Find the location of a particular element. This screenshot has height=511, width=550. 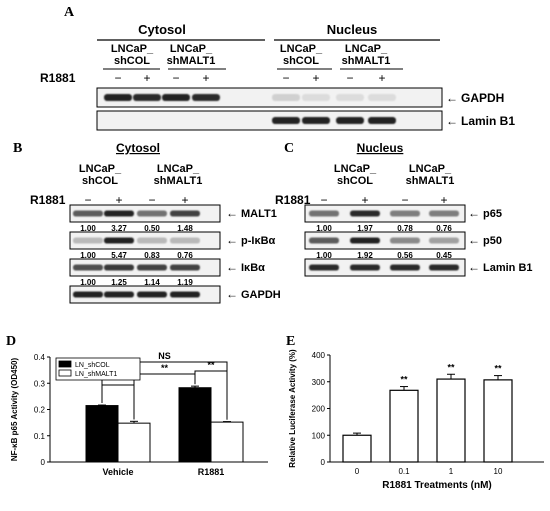

x-tick-label: R1881 is located at coordinates (211, 472).